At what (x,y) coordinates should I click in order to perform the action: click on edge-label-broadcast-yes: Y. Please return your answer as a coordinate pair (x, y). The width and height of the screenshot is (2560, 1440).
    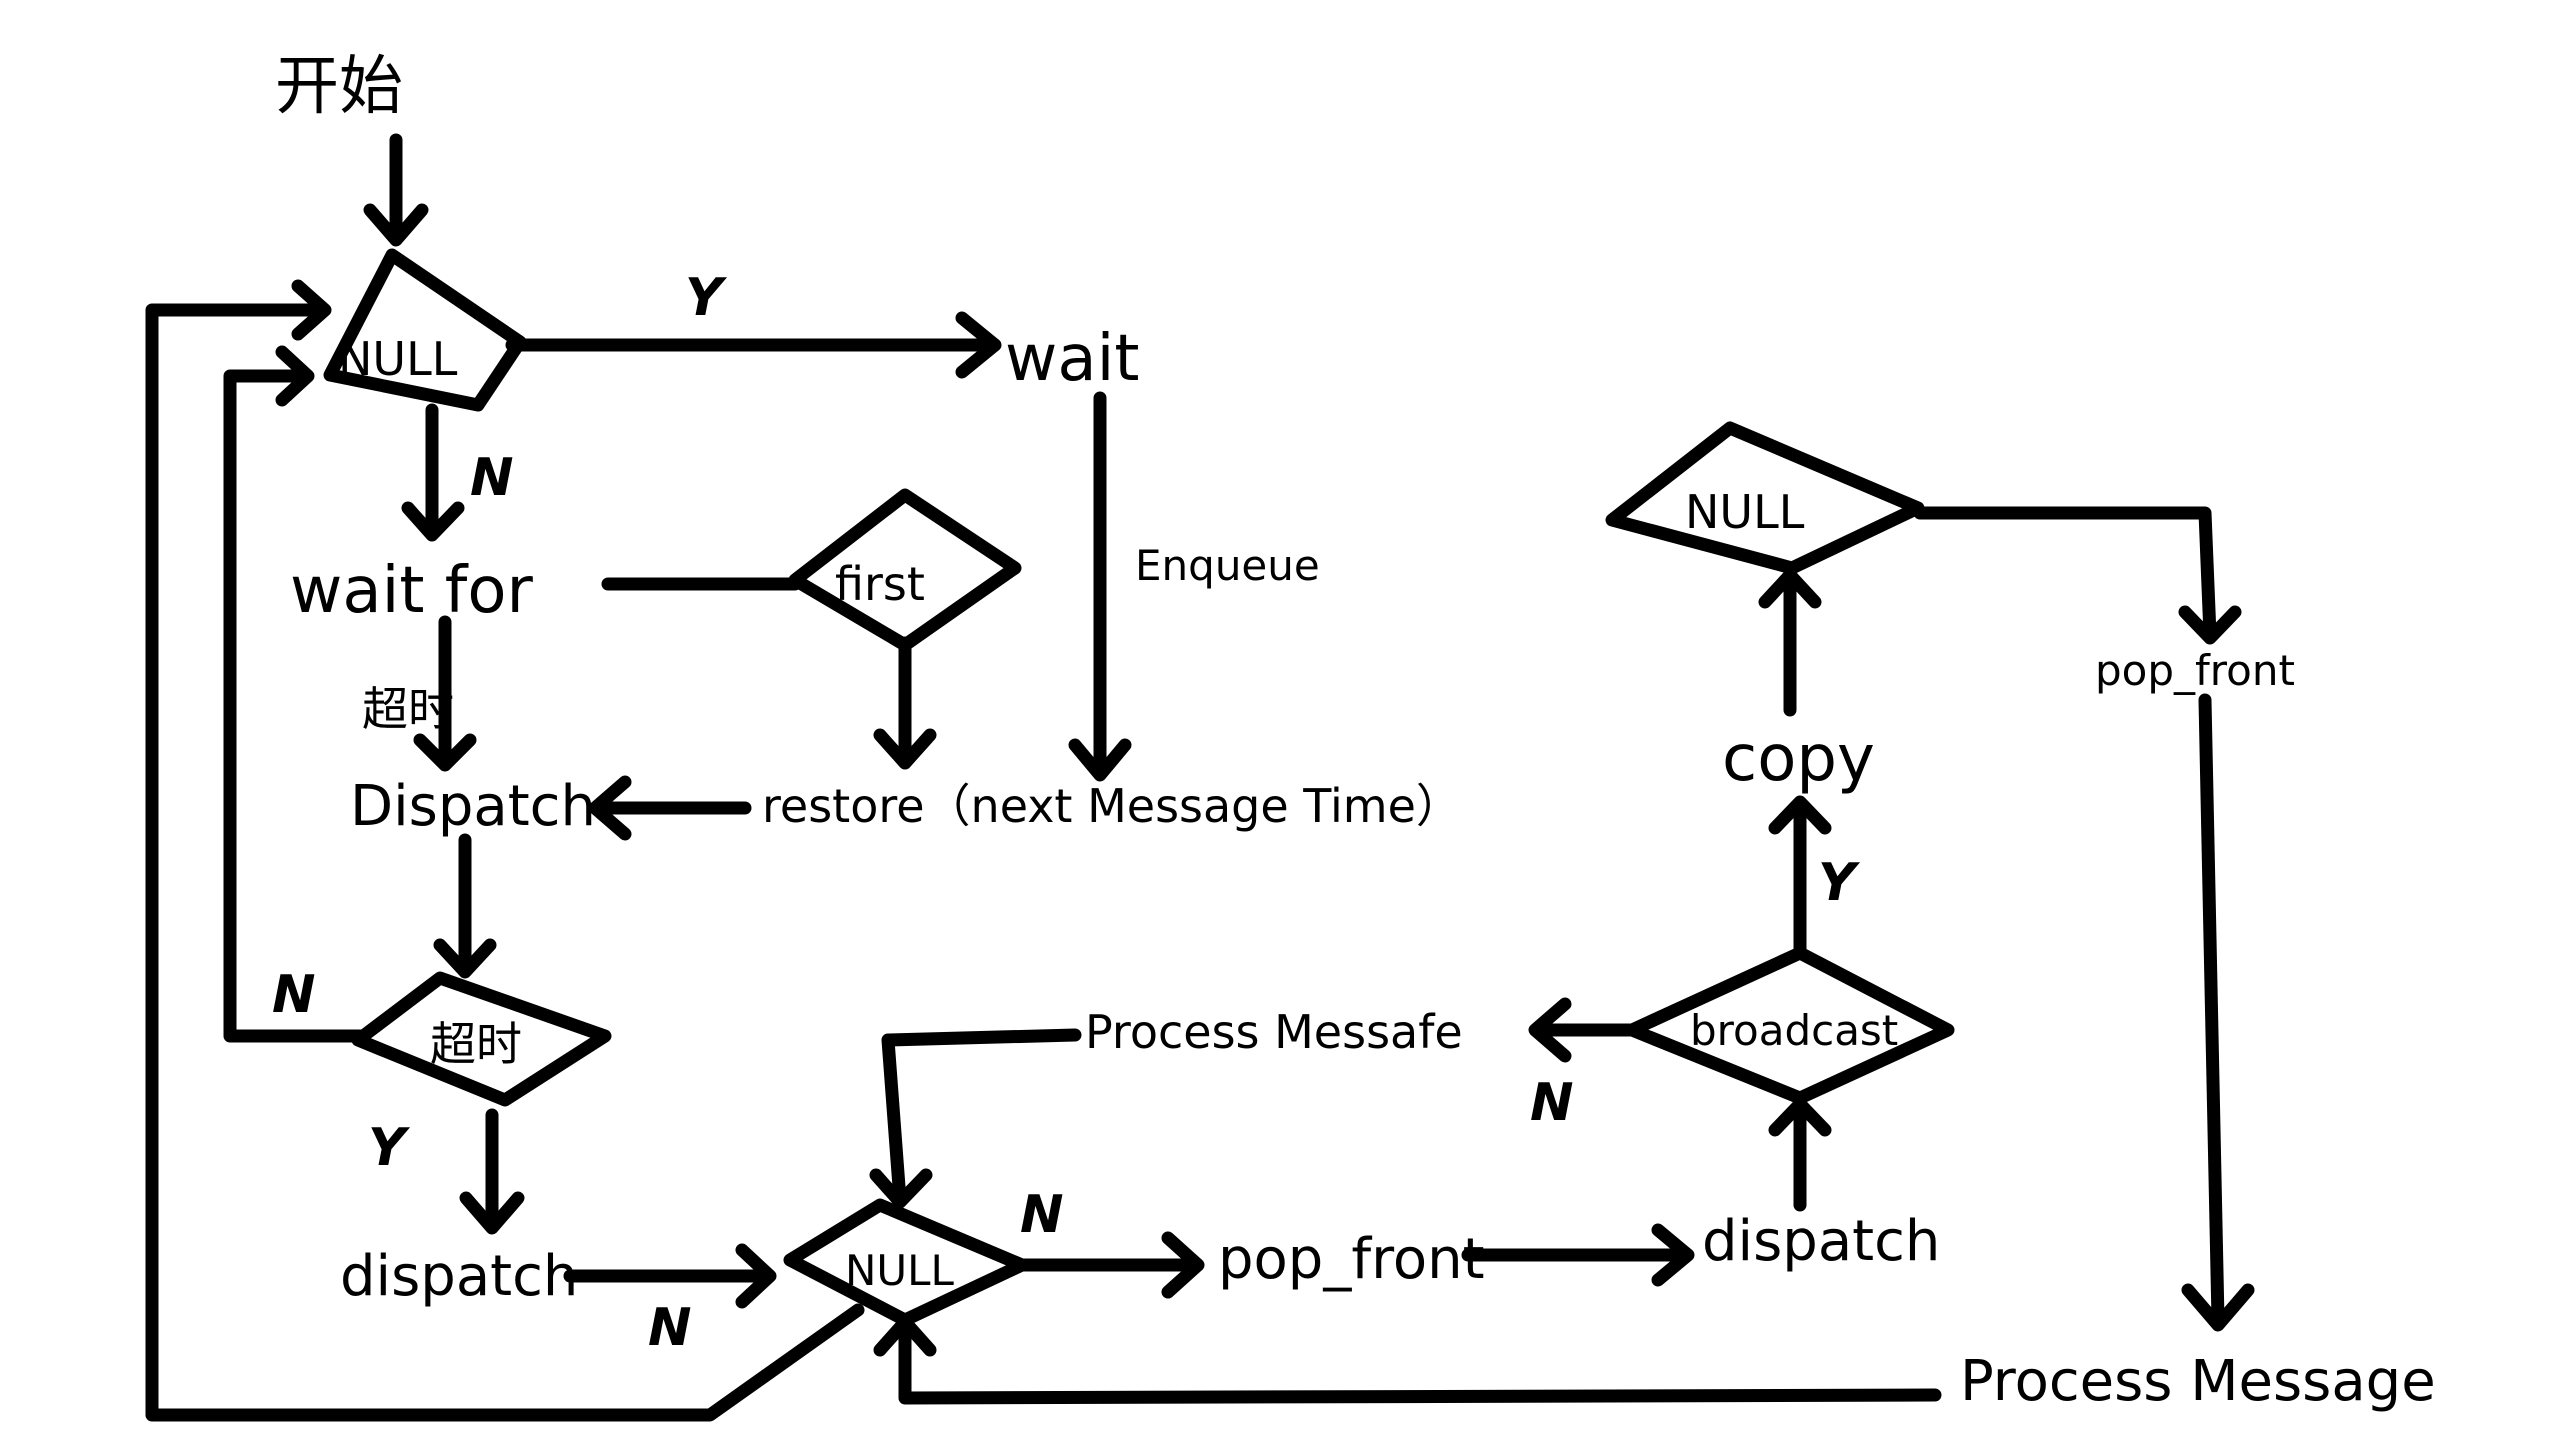
    Looking at the image, I should click on (1839, 883).